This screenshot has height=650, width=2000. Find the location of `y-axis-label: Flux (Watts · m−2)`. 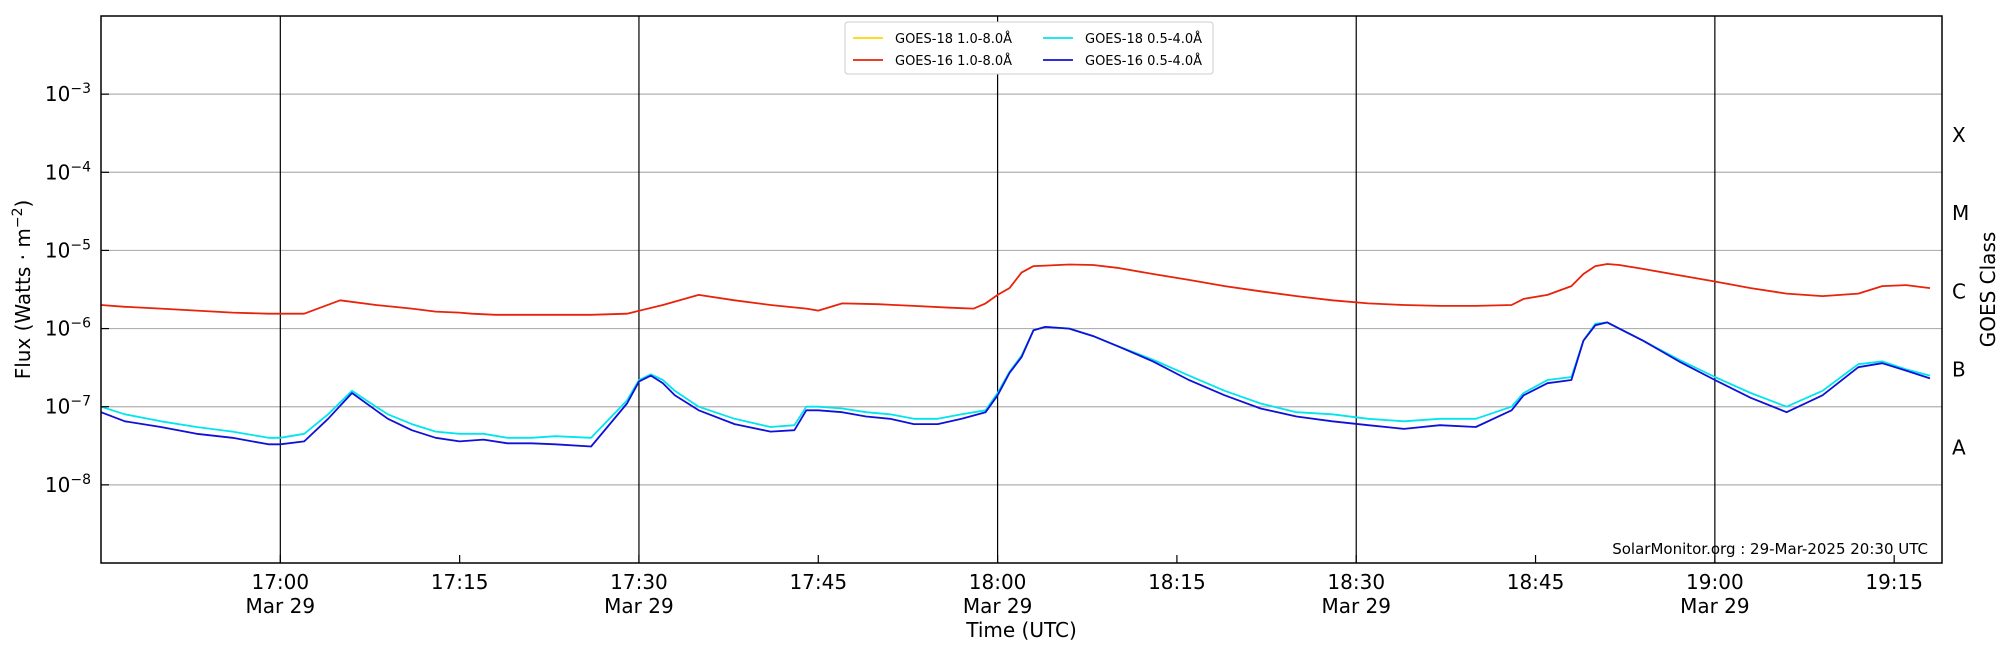

y-axis-label: Flux (Watts · m−2) is located at coordinates (22, 290).